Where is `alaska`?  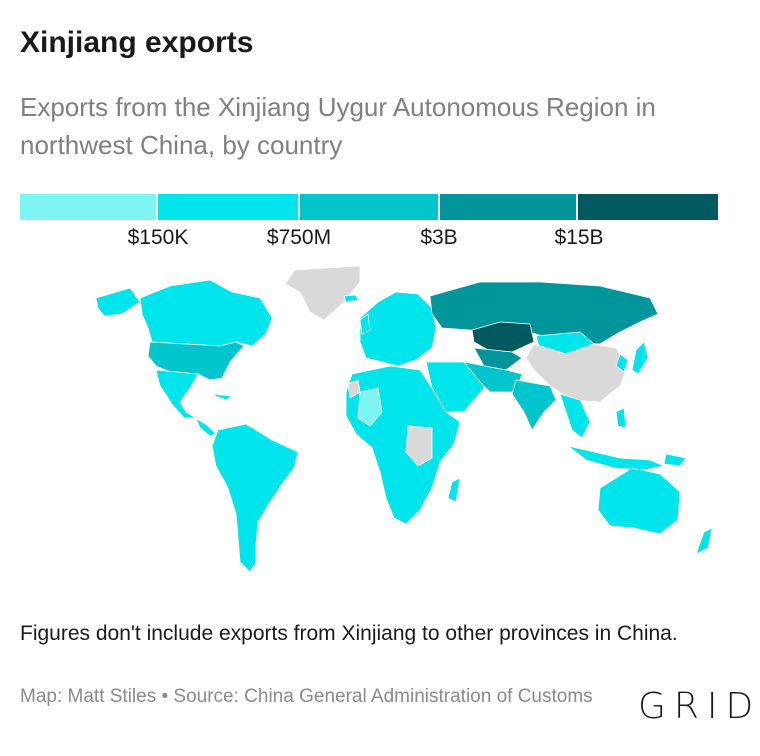 alaska is located at coordinates (118, 302).